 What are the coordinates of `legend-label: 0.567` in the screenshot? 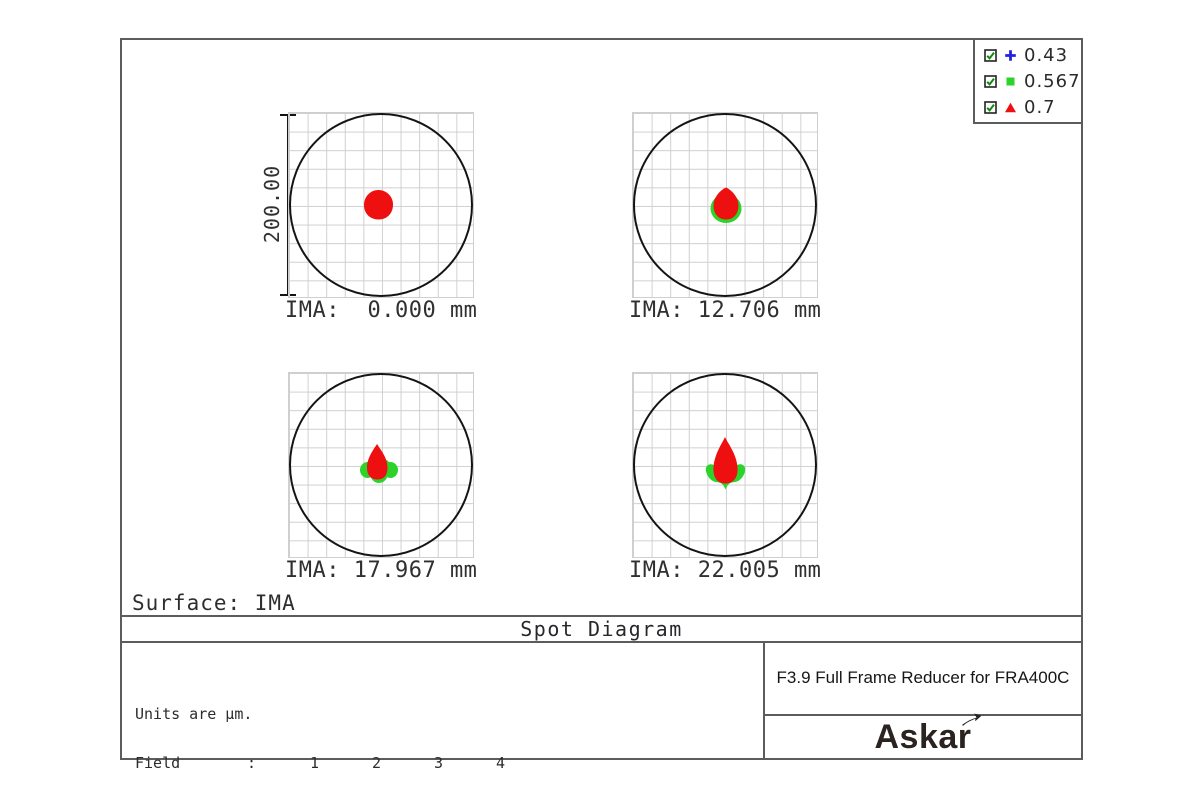 It's located at (1052, 81).